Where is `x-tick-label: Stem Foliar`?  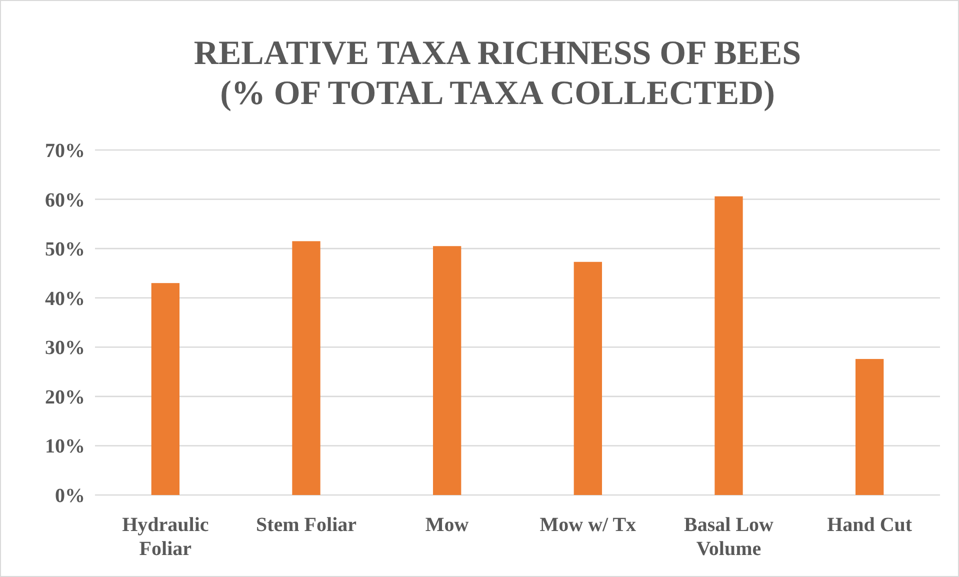
x-tick-label: Stem Foliar is located at coordinates (306, 525).